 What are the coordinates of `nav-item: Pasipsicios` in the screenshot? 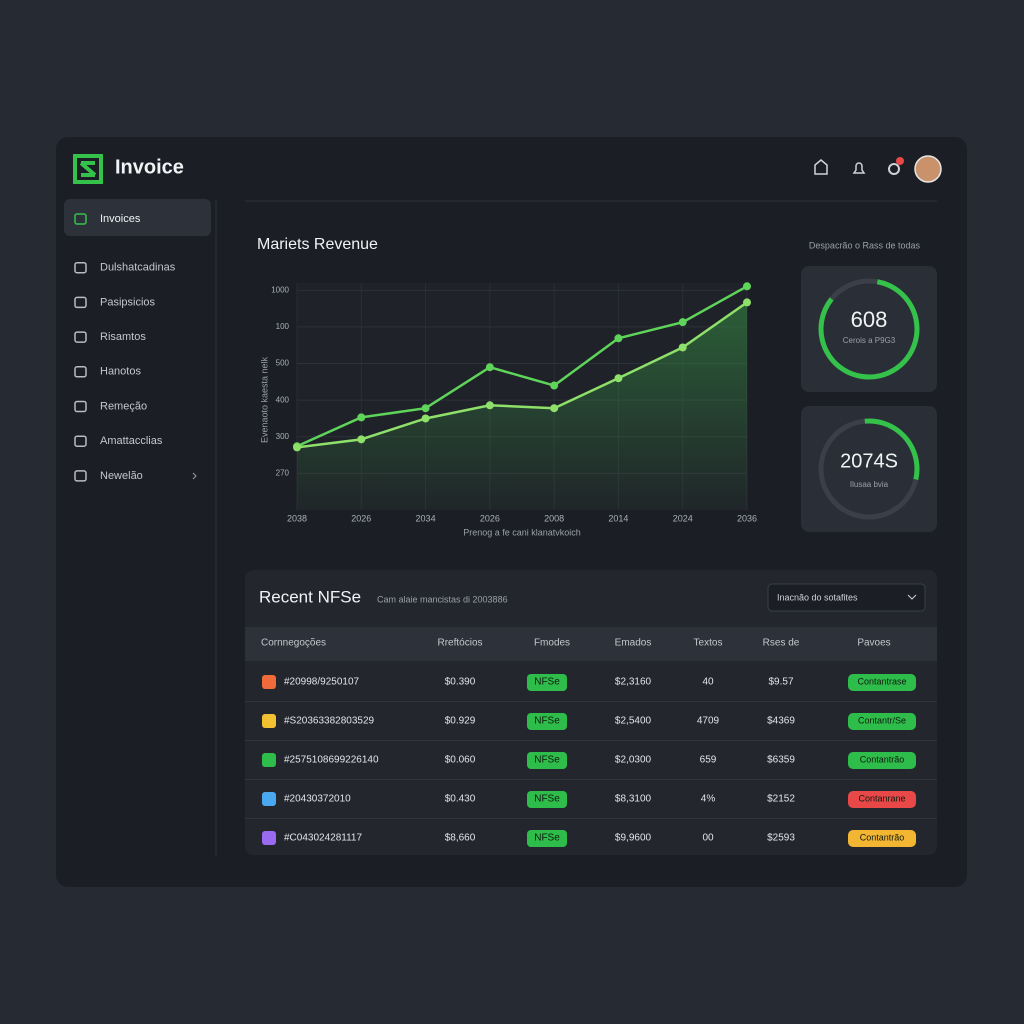 It's located at (128, 302).